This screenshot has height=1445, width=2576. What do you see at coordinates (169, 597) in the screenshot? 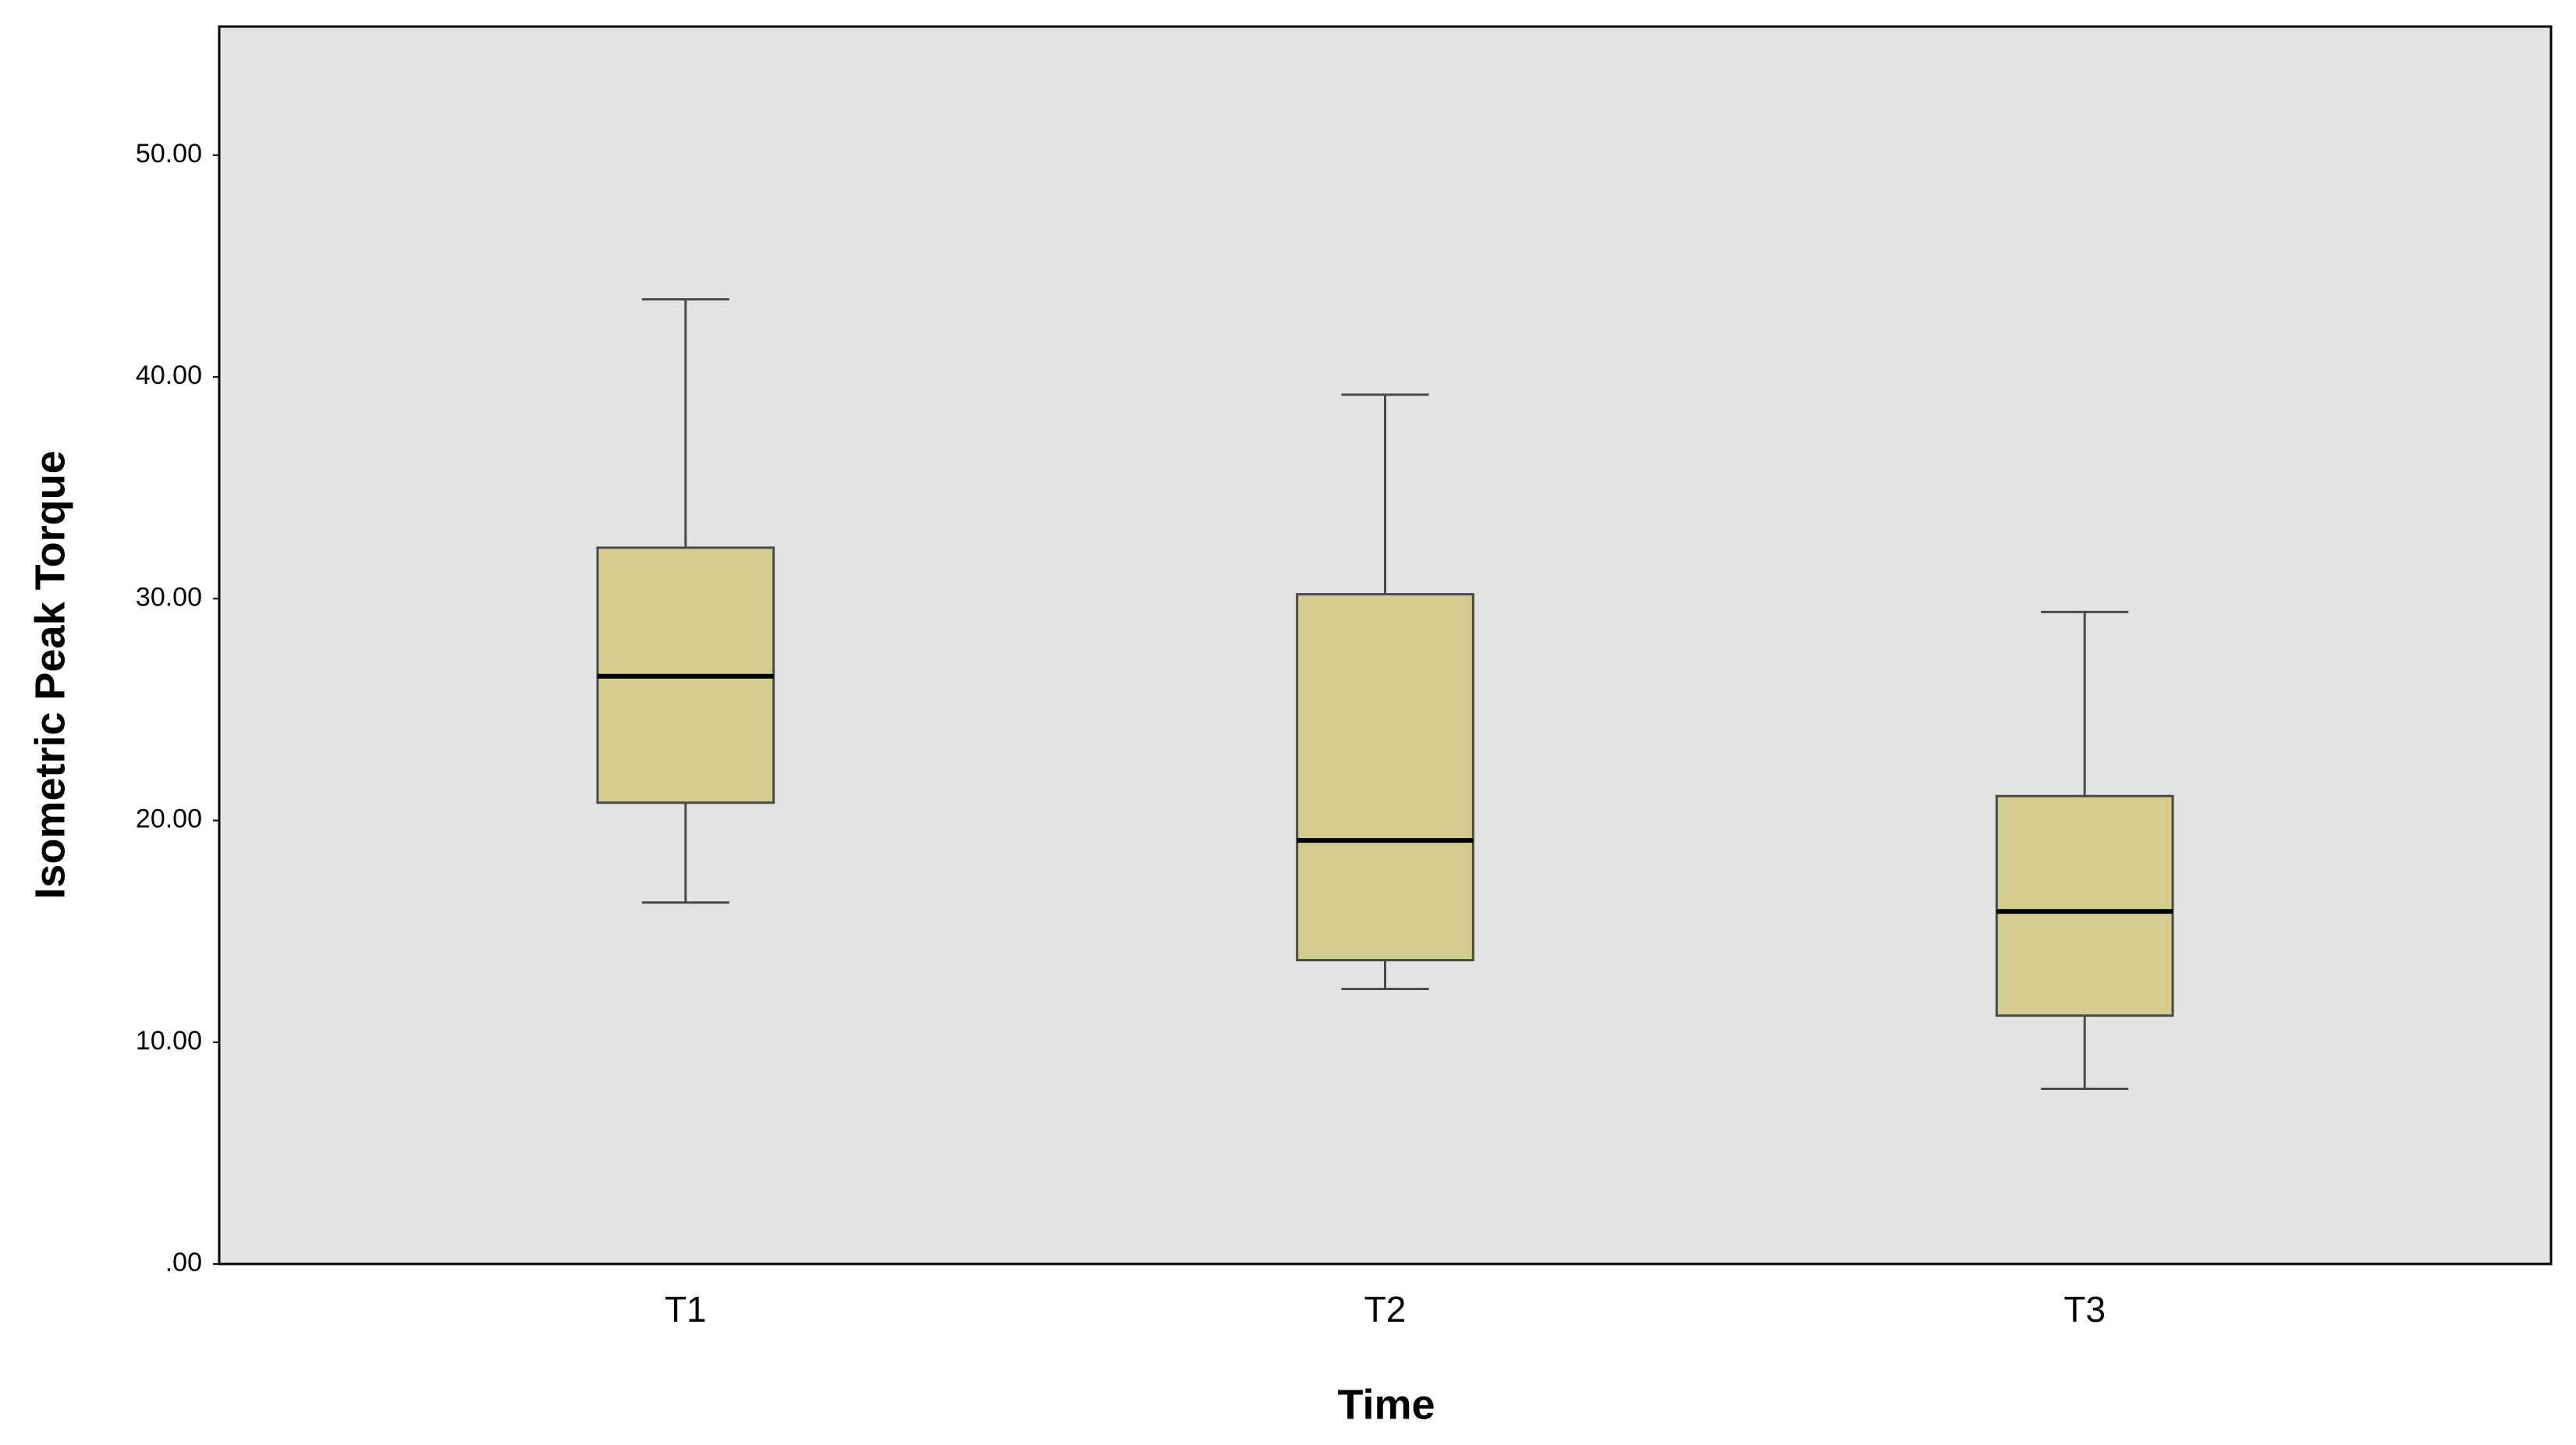
I see `y-tick-label: 30.00` at bounding box center [169, 597].